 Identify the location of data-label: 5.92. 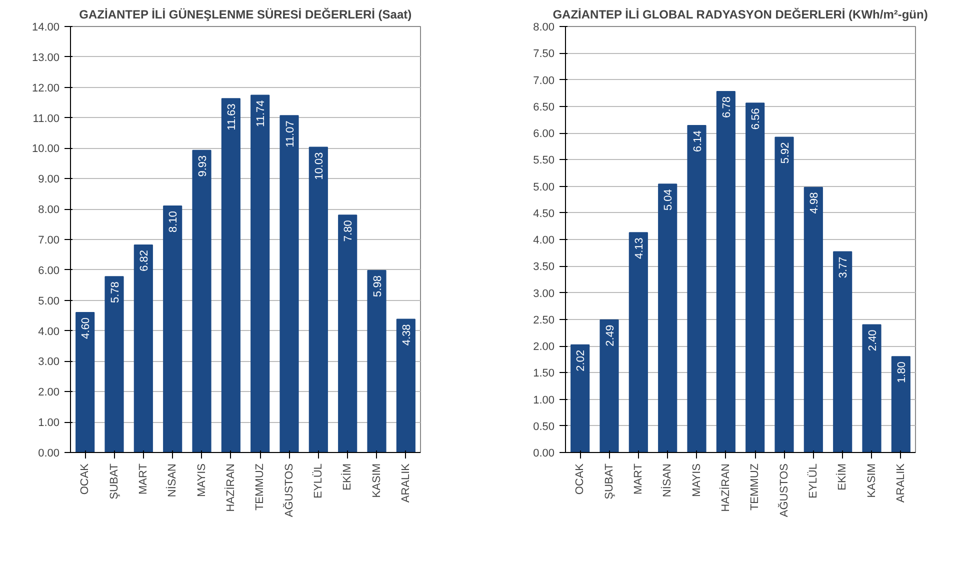
(785, 153).